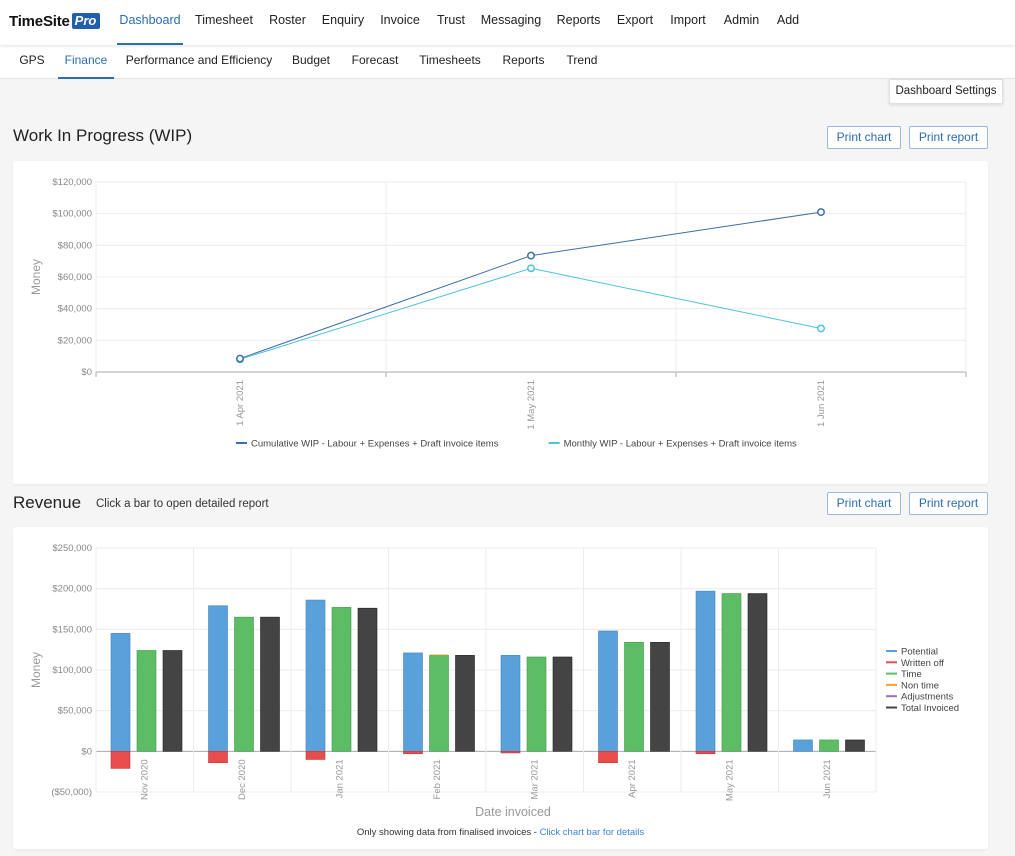 The height and width of the screenshot is (856, 1015). Describe the element at coordinates (730, 780) in the screenshot. I see `revenue-x-tick-label: May 2021` at that location.